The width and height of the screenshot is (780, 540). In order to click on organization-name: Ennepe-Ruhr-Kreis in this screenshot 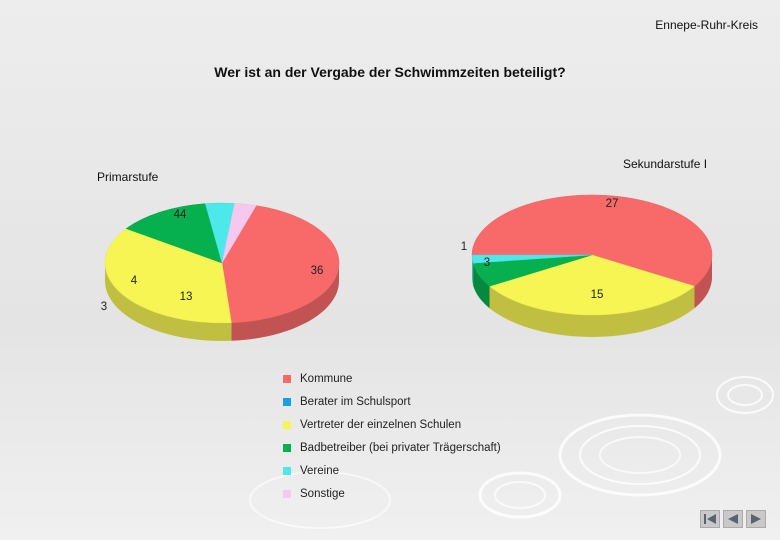, I will do `click(706, 25)`.